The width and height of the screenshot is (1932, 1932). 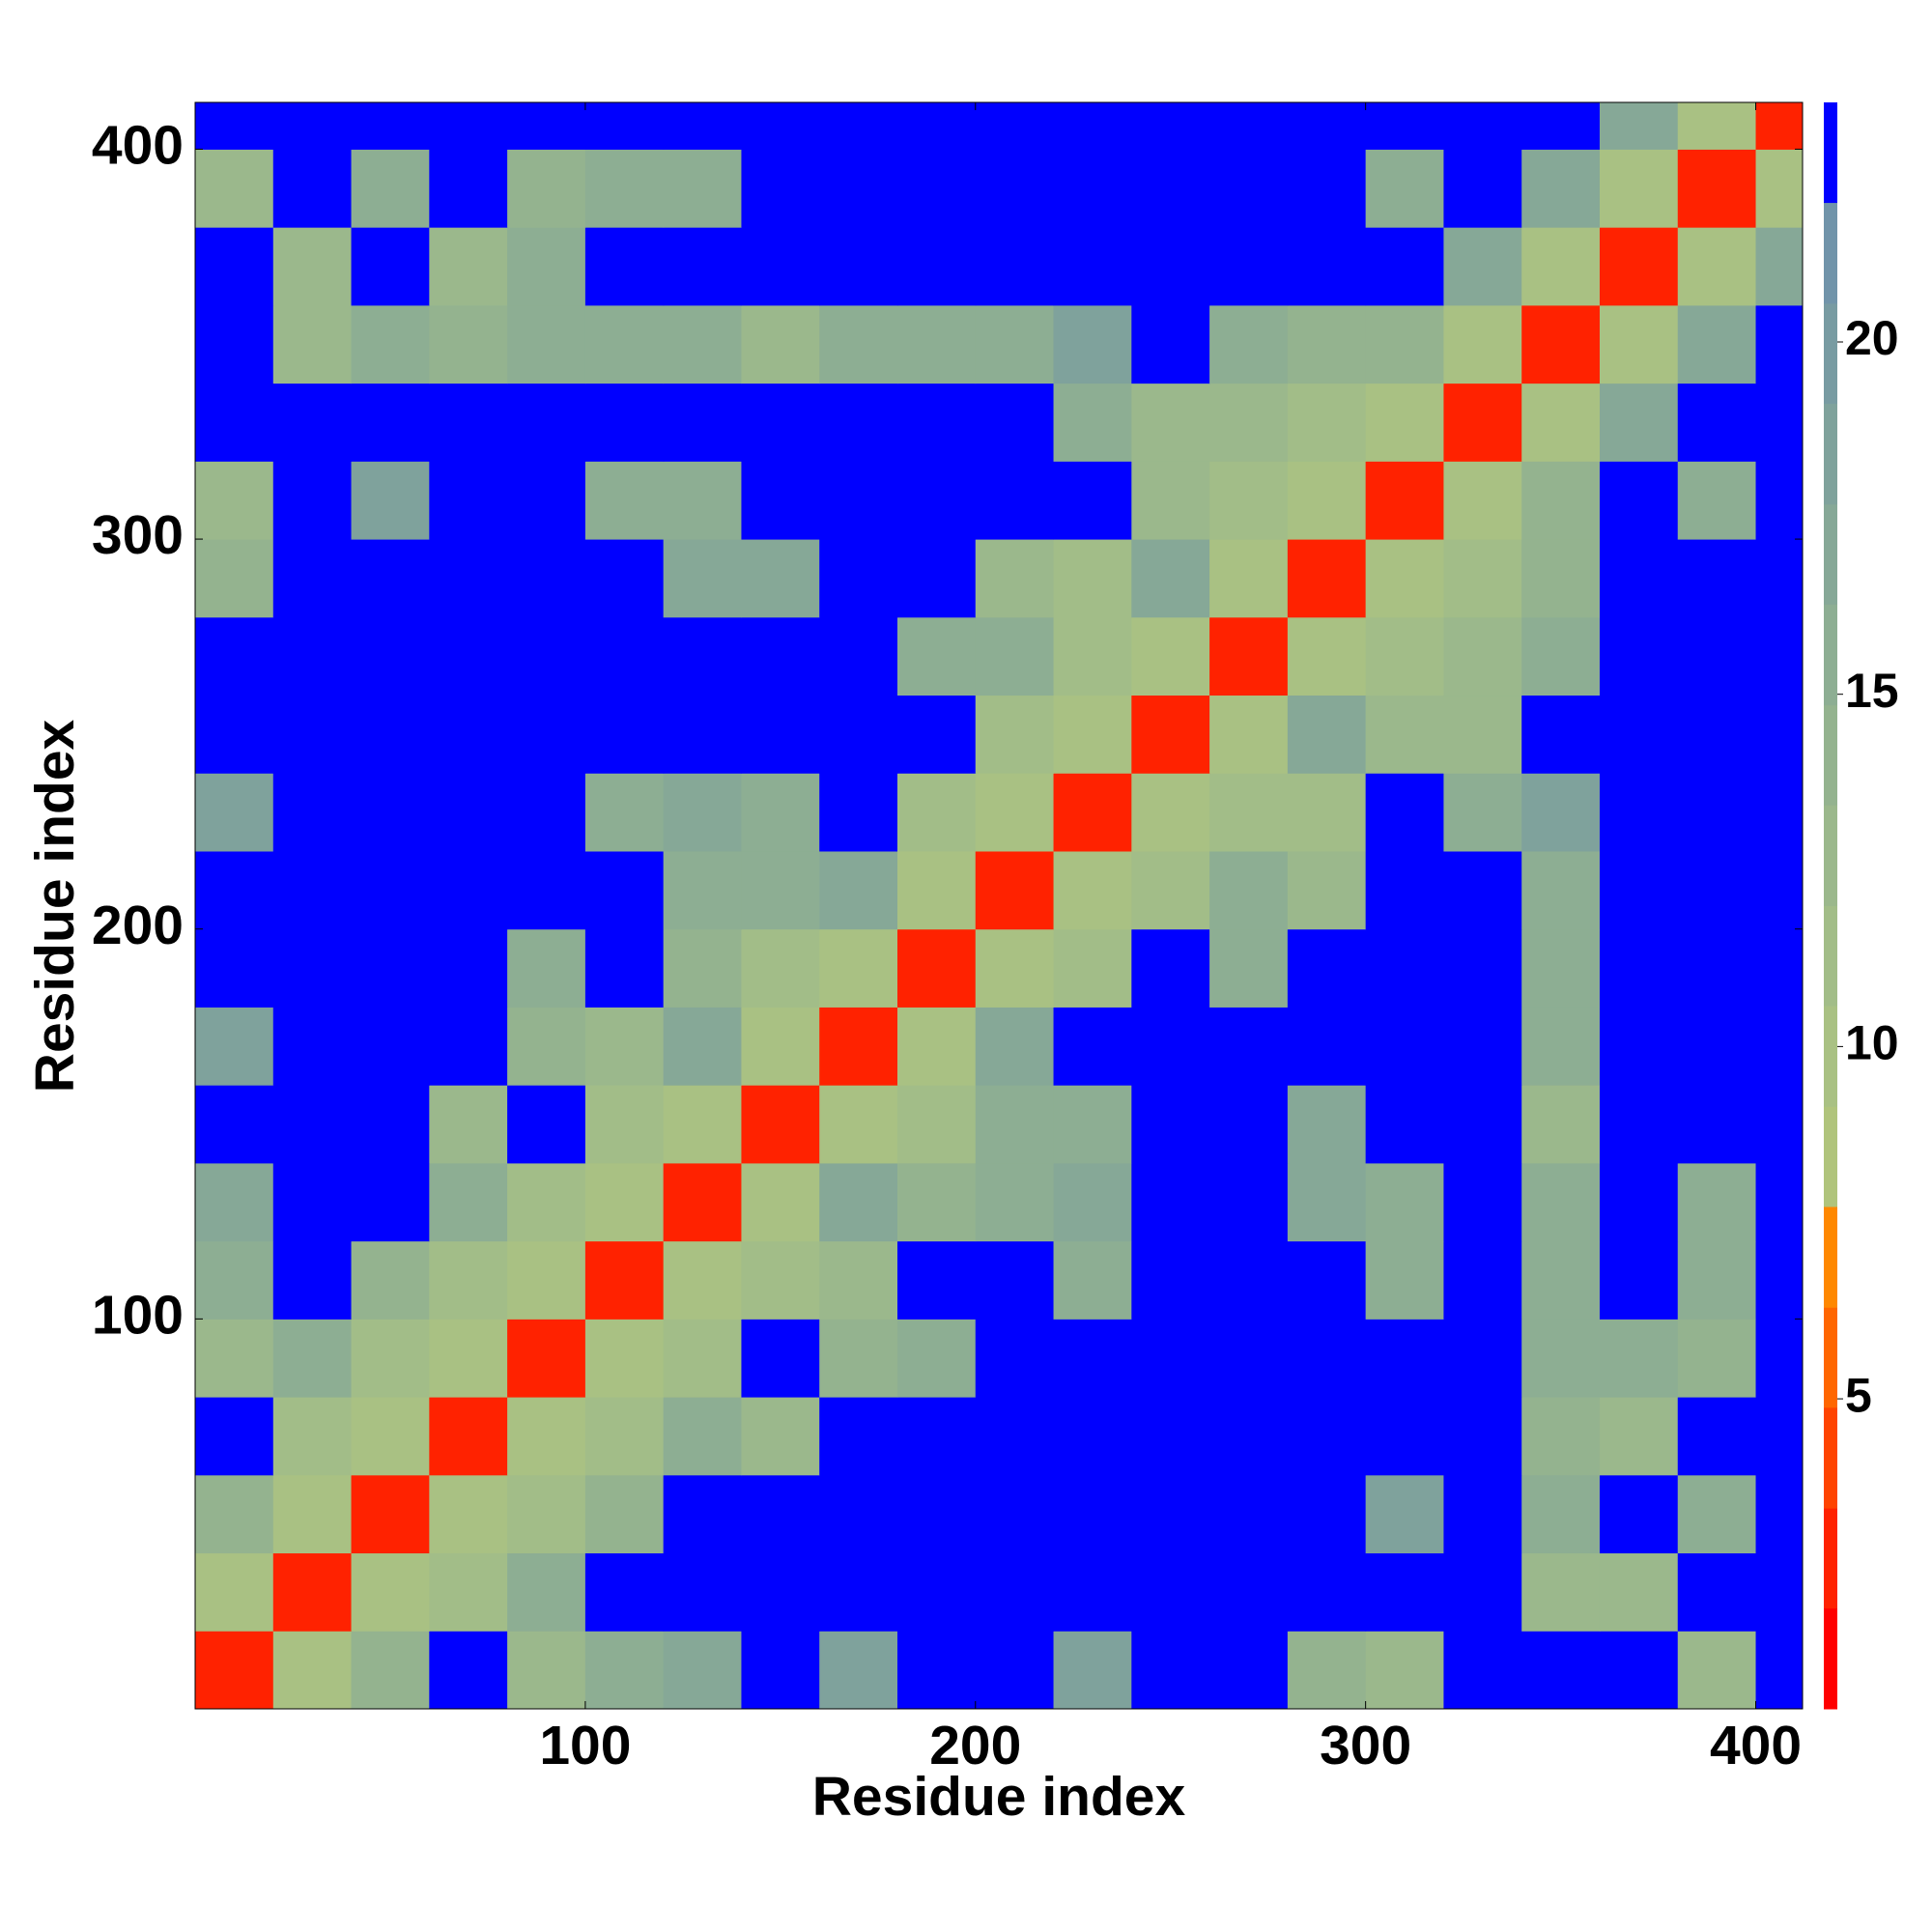 I want to click on y-tick-label: 400, so click(x=138, y=145).